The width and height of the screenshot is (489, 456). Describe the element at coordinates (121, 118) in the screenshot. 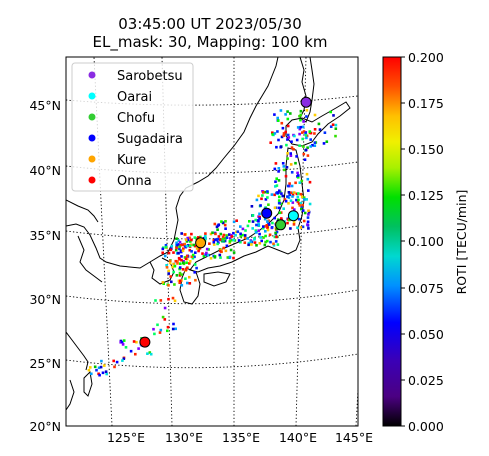

I see `legend-item-chofu: Chofu` at that location.